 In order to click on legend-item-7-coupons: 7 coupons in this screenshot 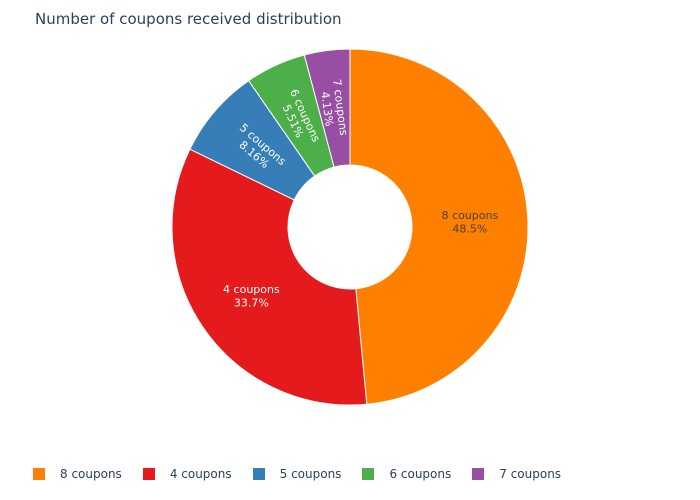, I will do `click(516, 474)`.